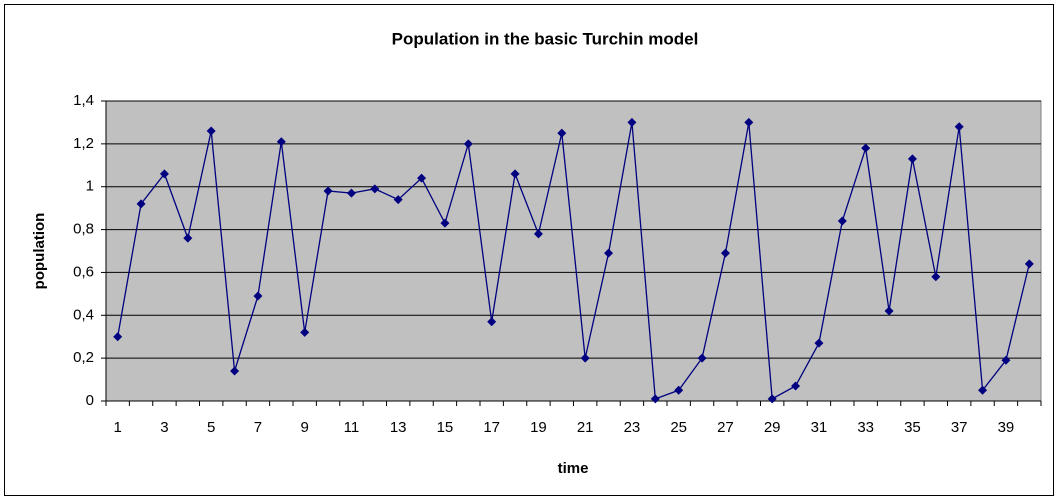 This screenshot has height=501, width=1059. Describe the element at coordinates (491, 427) in the screenshot. I see `x-tick-label: 17` at that location.